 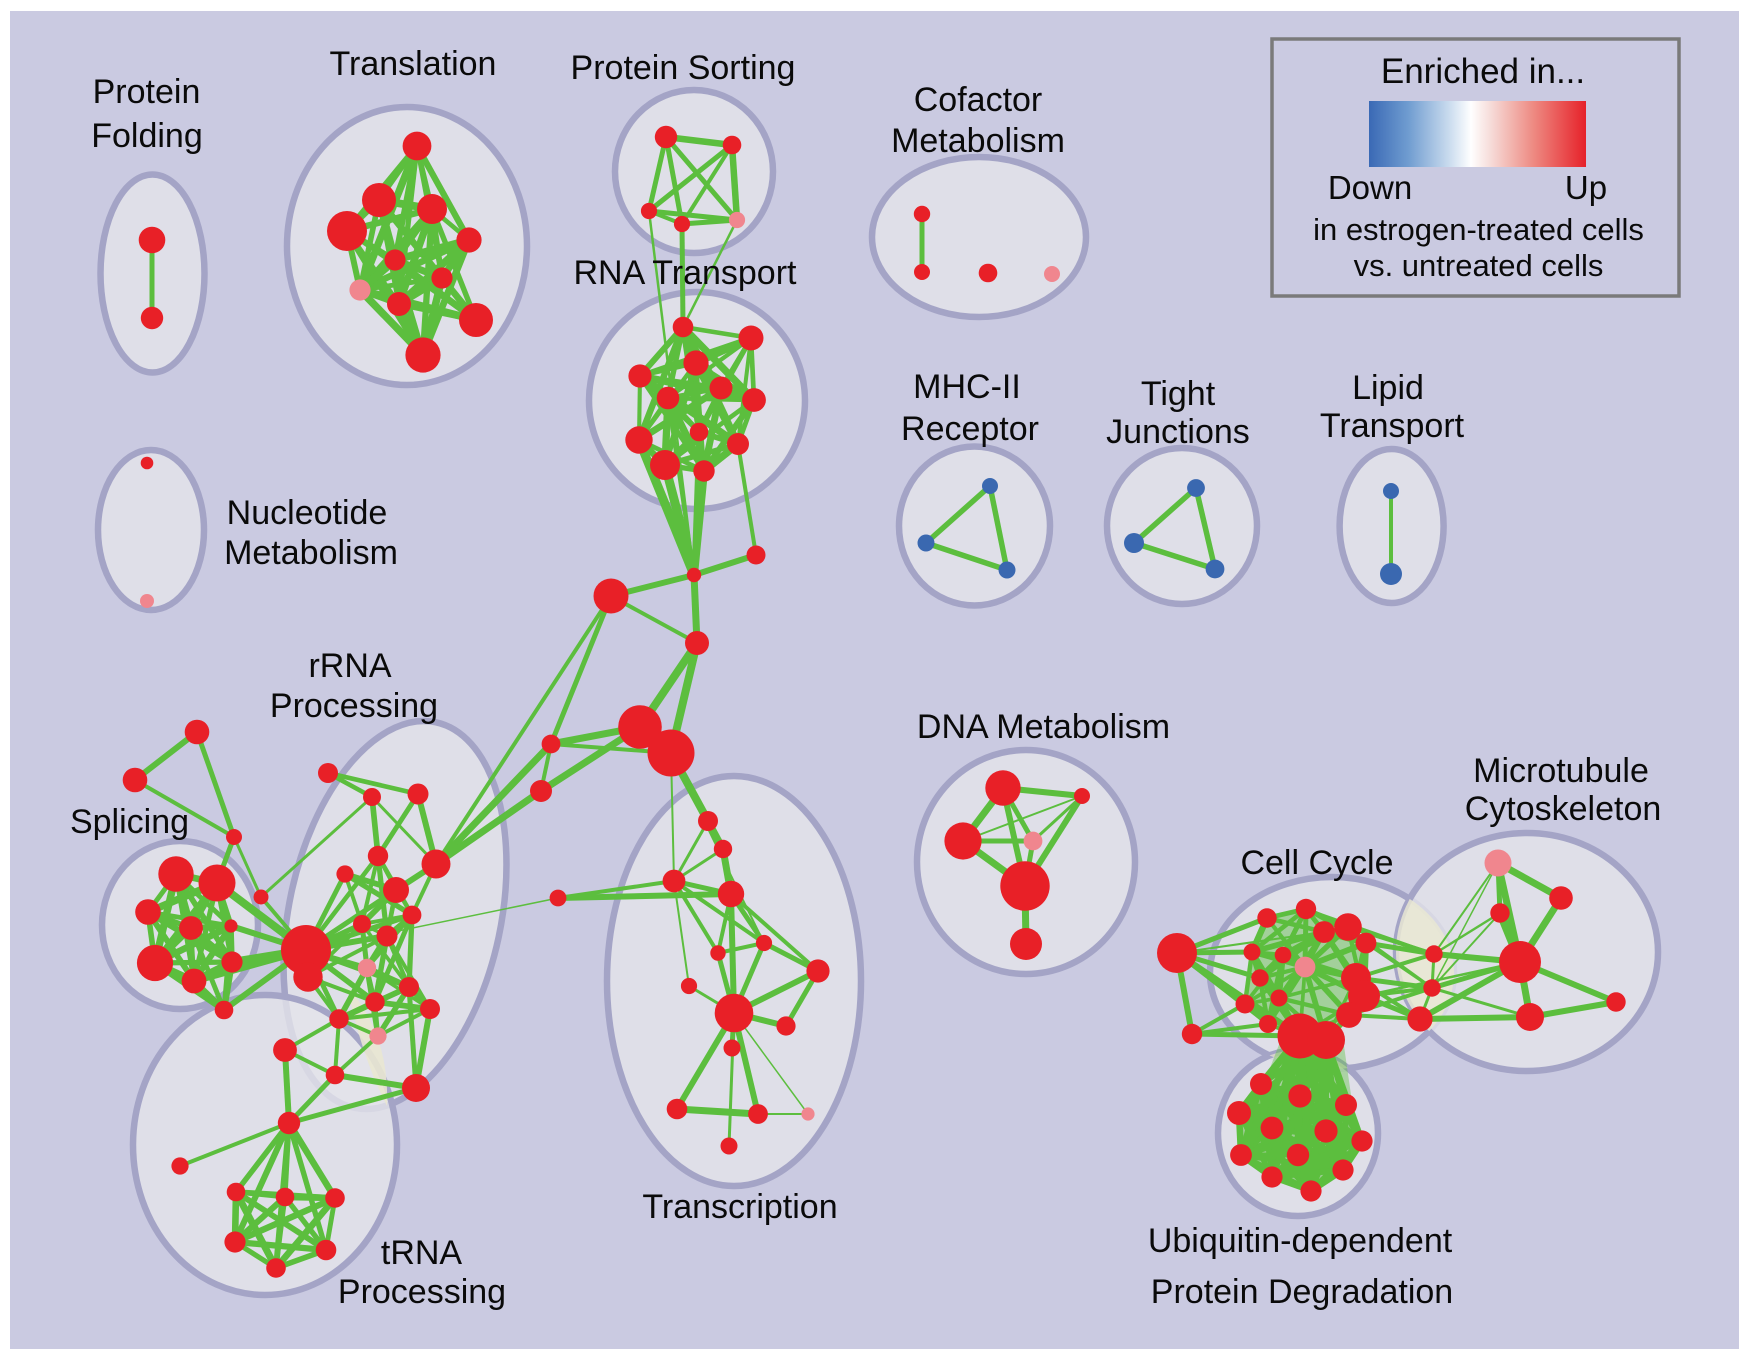 What do you see at coordinates (967, 387) in the screenshot?
I see `svg-text: MHC-II` at bounding box center [967, 387].